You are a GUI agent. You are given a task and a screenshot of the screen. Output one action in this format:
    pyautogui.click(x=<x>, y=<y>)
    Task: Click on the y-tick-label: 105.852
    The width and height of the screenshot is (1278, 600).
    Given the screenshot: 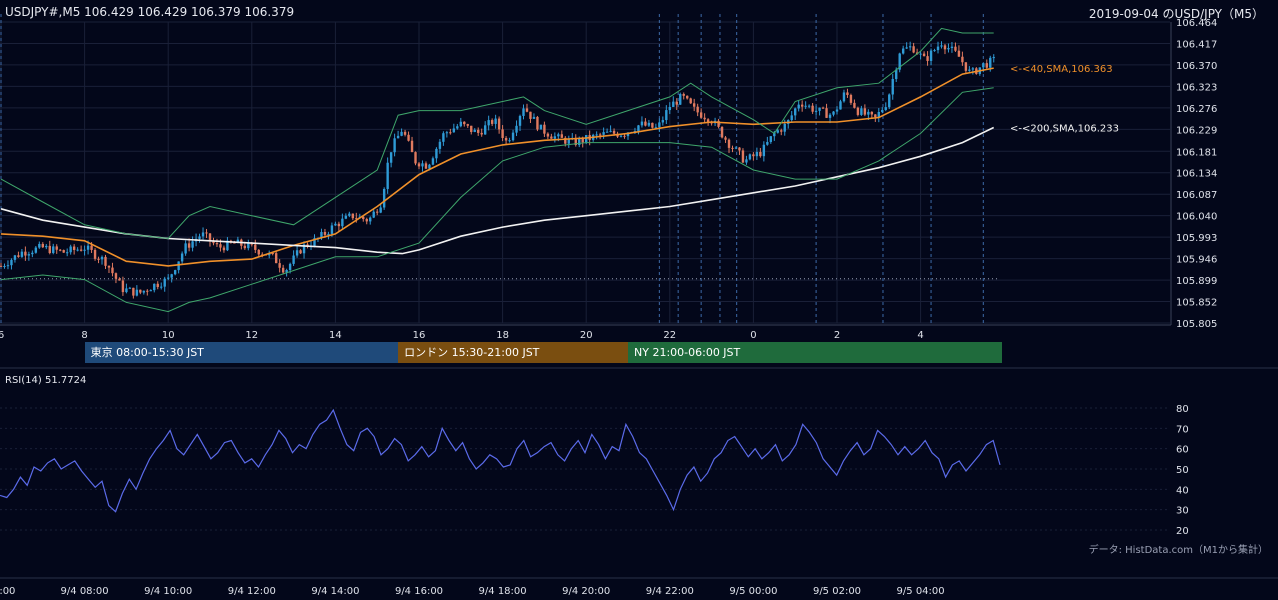 What is the action you would take?
    pyautogui.click(x=1196, y=303)
    